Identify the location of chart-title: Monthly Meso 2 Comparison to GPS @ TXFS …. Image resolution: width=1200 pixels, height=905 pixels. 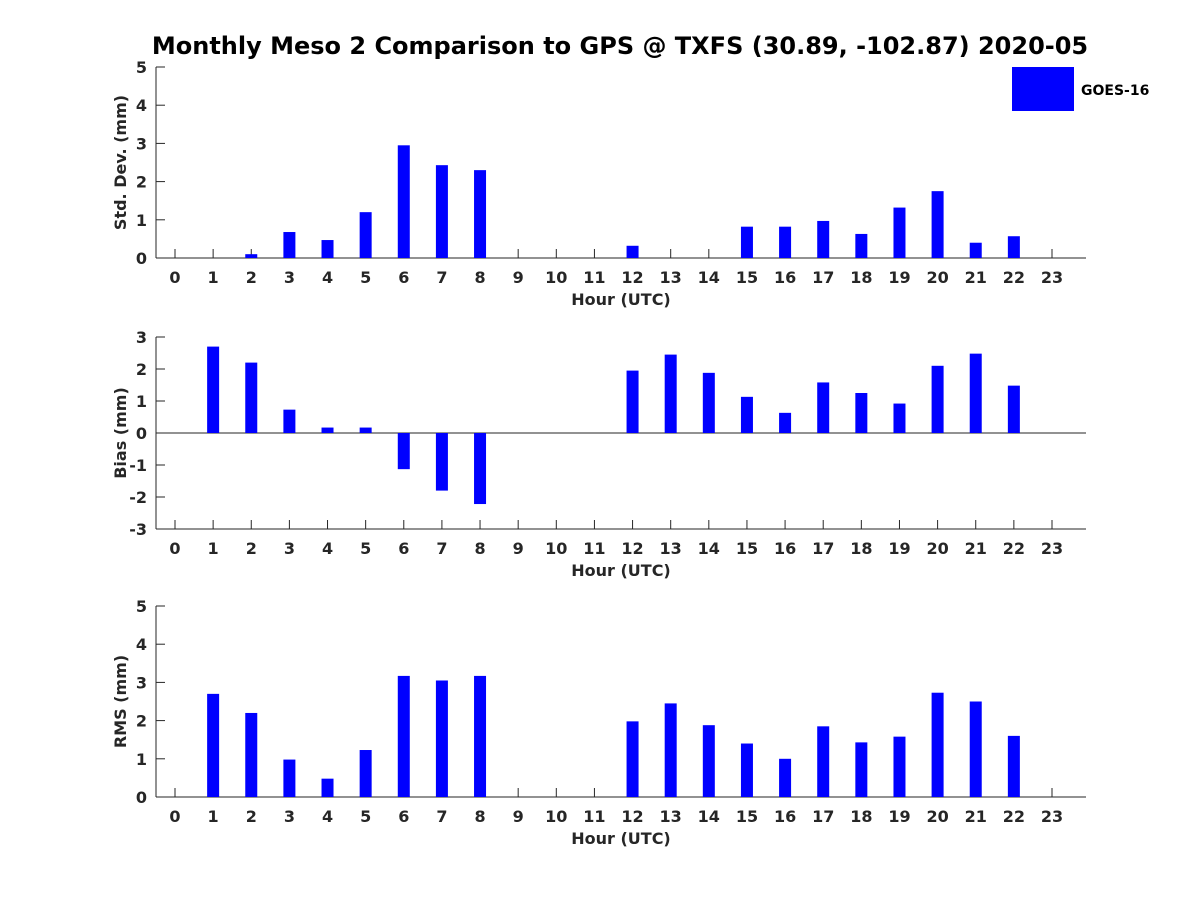
(620, 46).